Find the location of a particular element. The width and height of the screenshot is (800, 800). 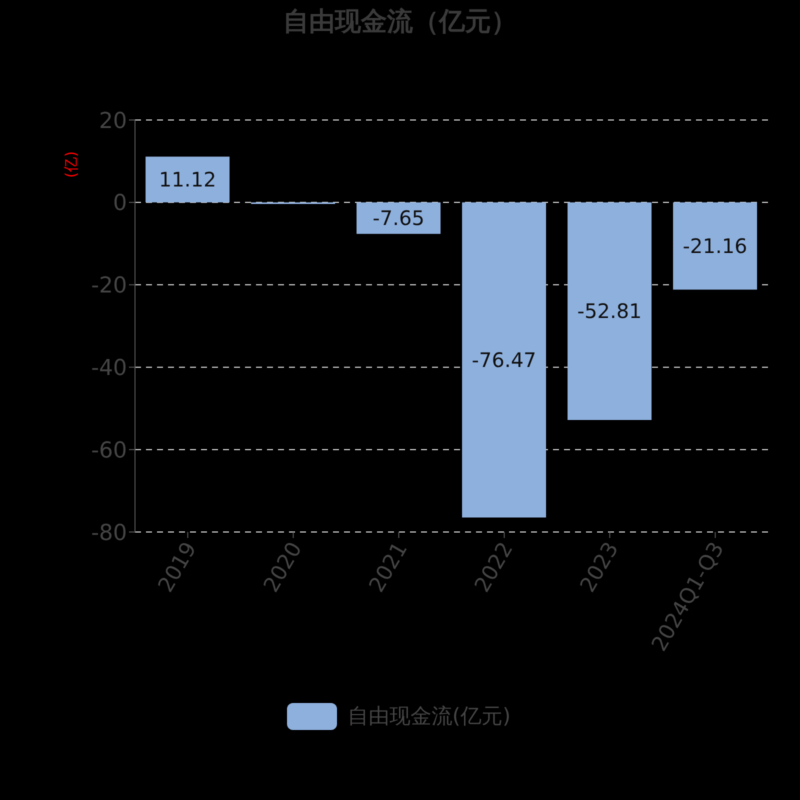

data-label: -7.65 is located at coordinates (398, 218).